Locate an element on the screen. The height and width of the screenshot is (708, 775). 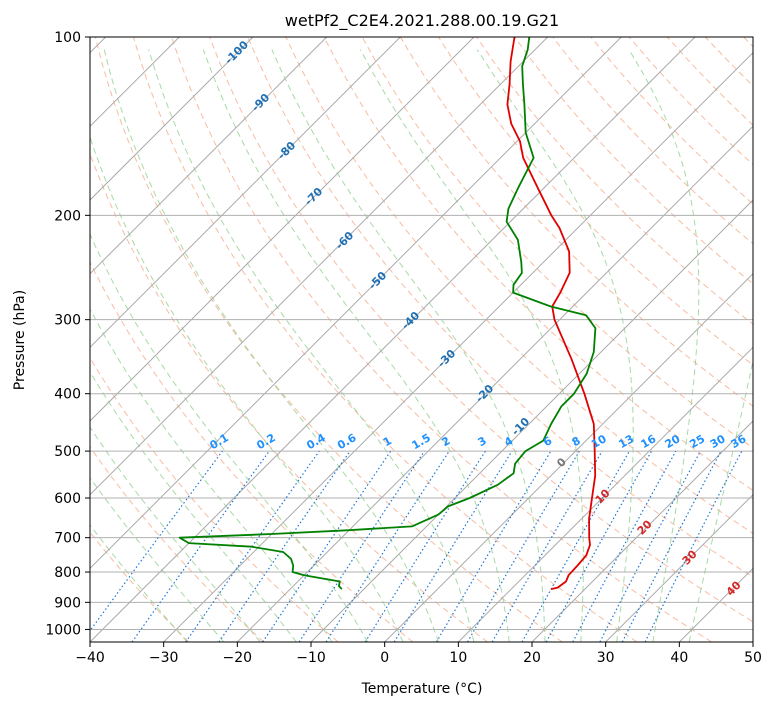
mixing-ratio-label: 36 is located at coordinates (739, 441).